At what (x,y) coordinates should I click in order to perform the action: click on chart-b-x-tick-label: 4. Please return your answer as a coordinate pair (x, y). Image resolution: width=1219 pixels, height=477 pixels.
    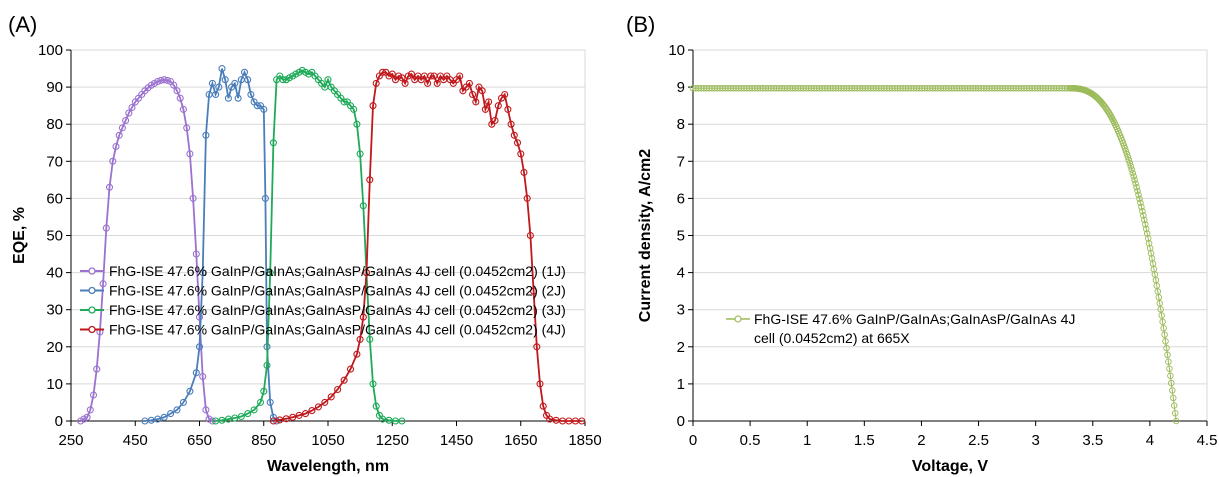
    Looking at the image, I should click on (1150, 440).